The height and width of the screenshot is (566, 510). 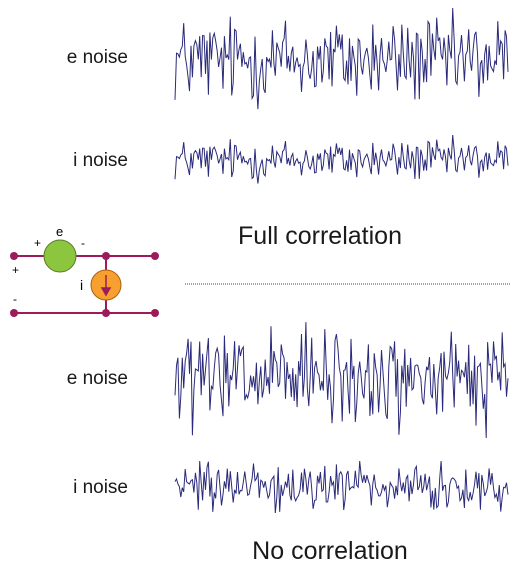 I want to click on e-source-label: e, so click(x=59, y=231).